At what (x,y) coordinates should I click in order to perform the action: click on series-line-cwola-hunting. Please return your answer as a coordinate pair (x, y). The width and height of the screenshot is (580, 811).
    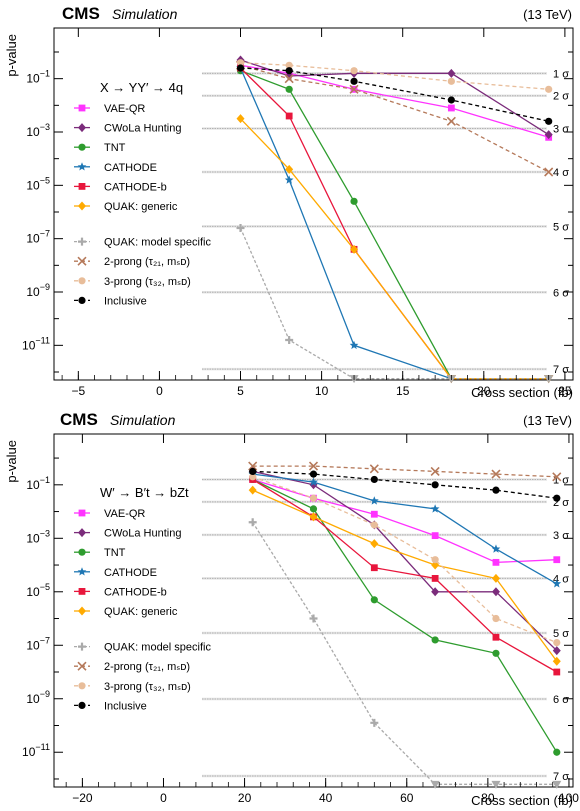
    Looking at the image, I should click on (405, 561).